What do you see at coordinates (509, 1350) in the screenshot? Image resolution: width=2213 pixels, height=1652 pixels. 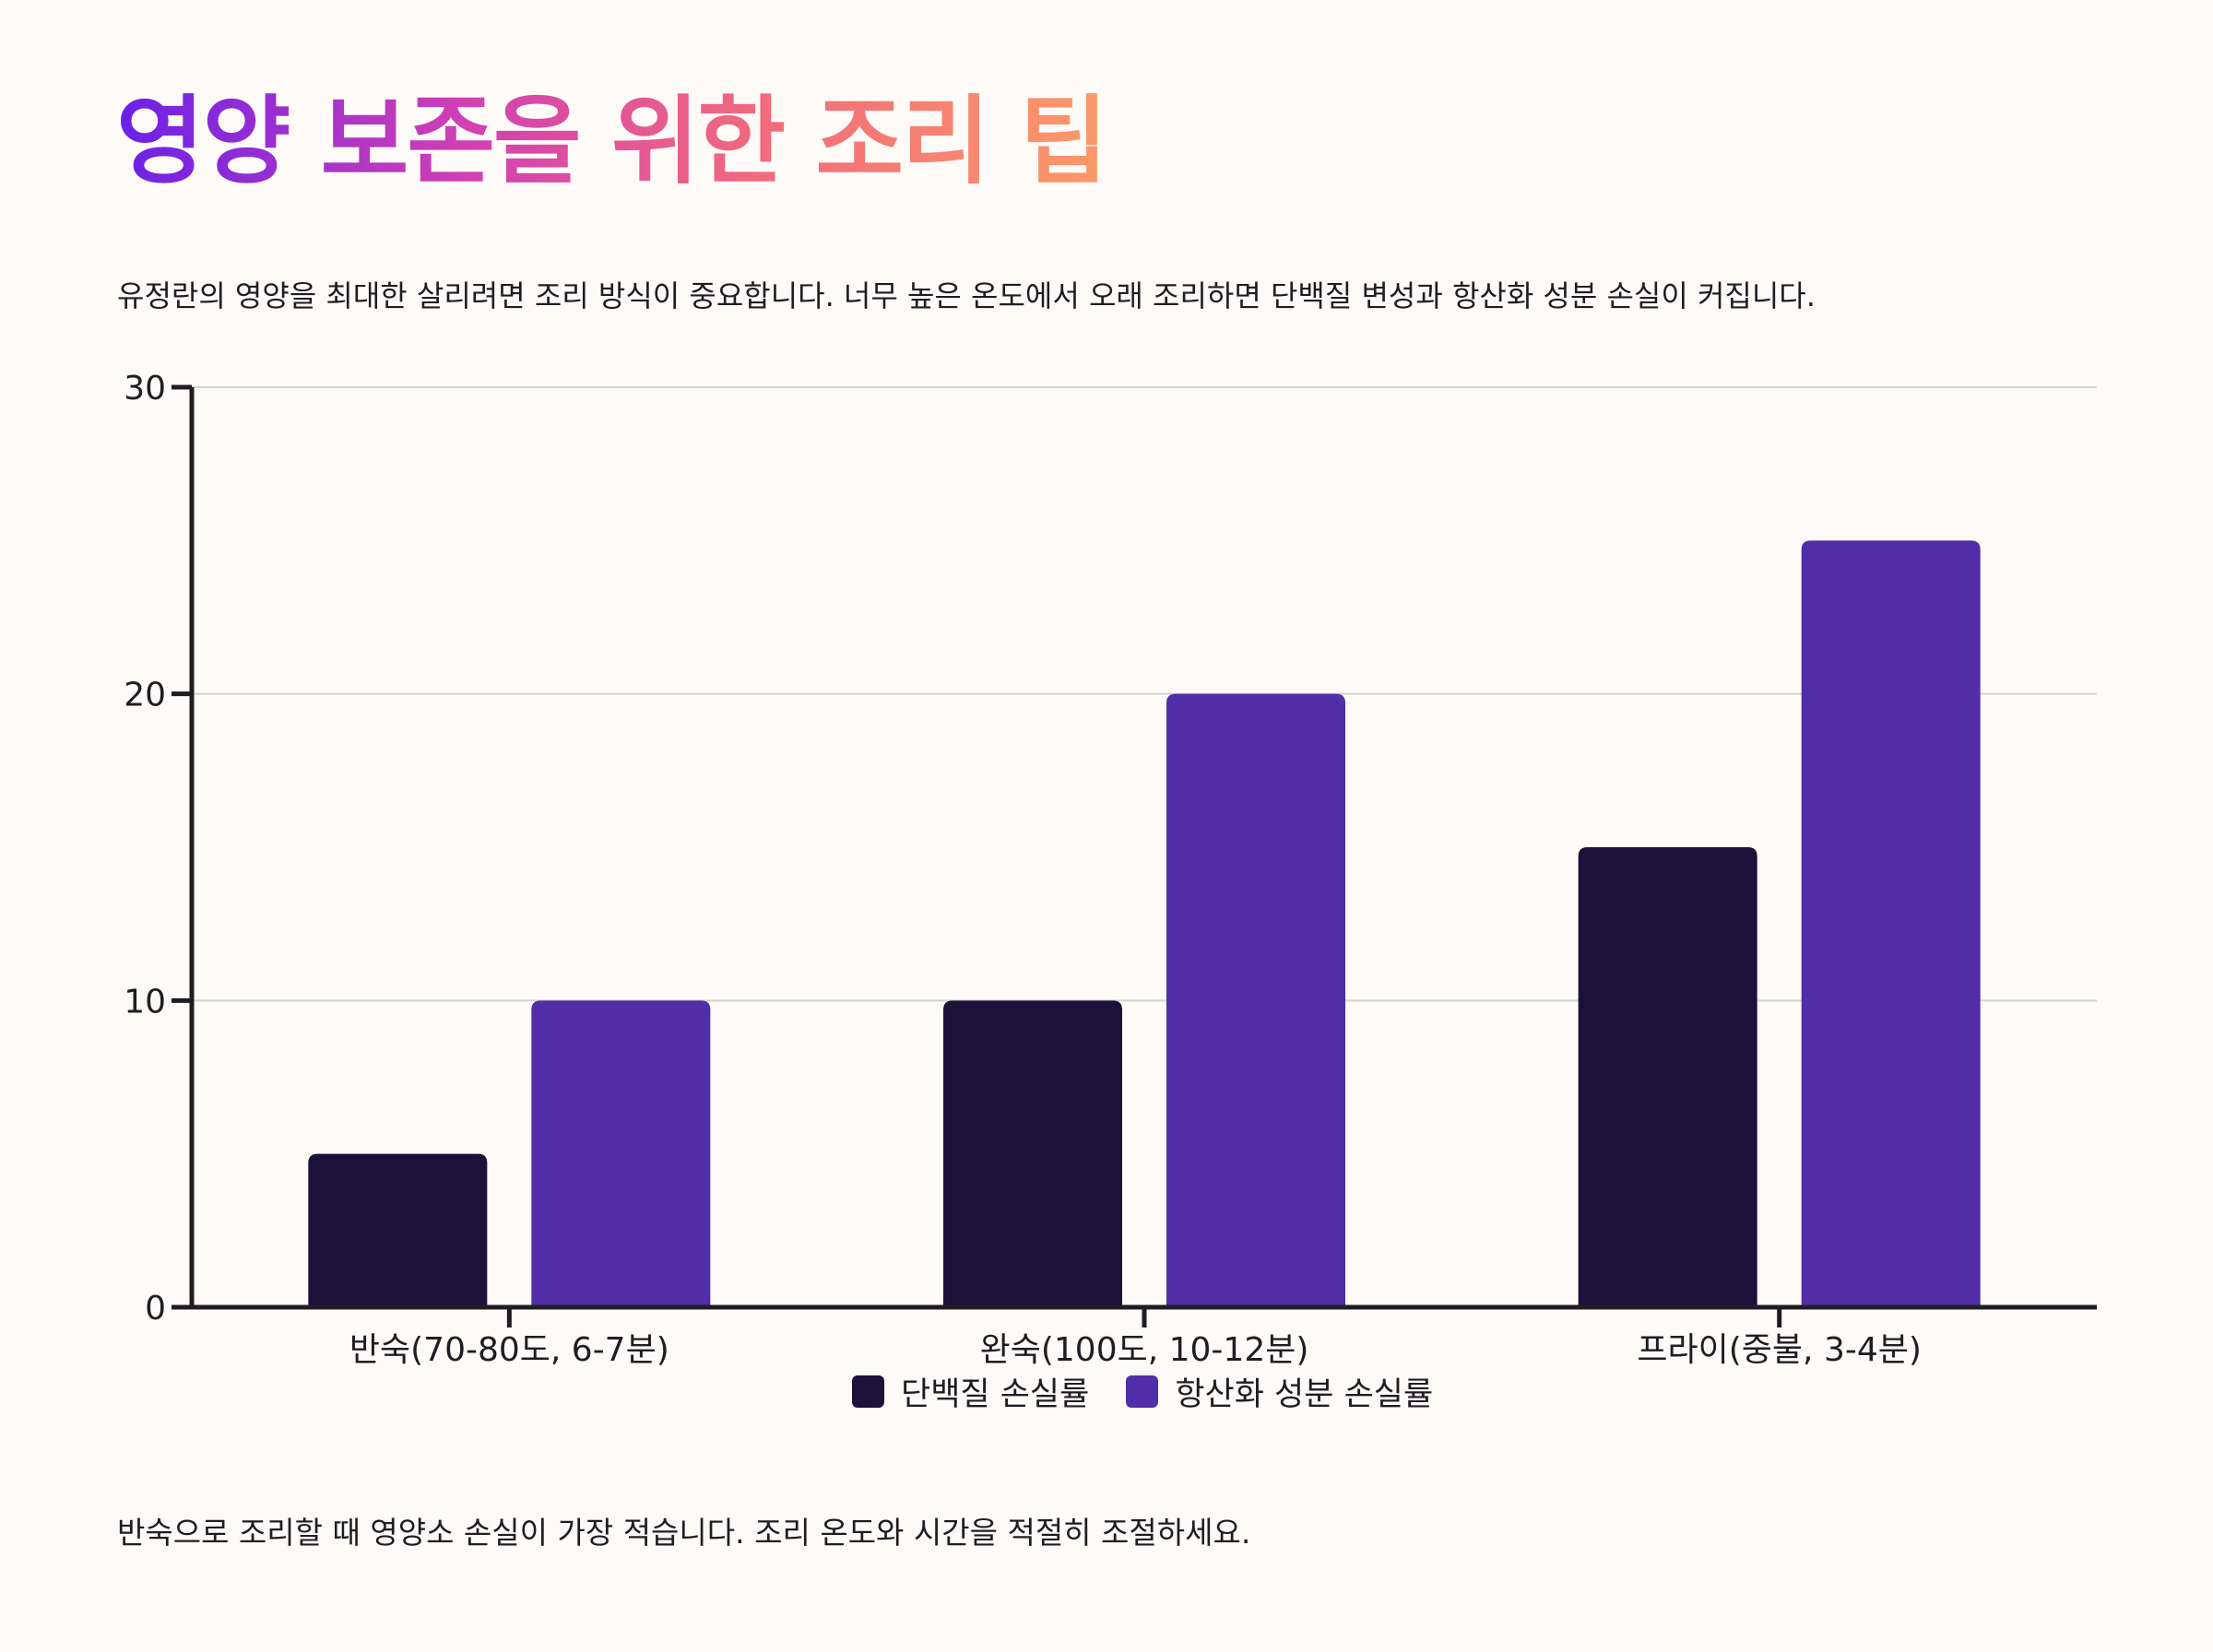 I see `x-tick-label: 반숙(70-80도, 6-7분)` at bounding box center [509, 1350].